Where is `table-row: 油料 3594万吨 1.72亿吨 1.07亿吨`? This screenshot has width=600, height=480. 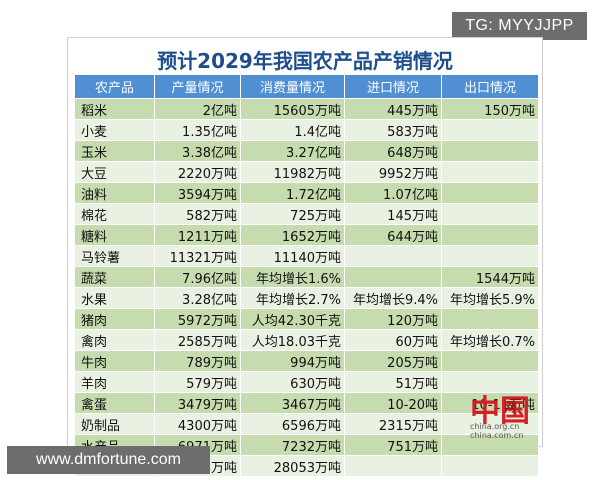 table-row: 油料 3594万吨 1.72亿吨 1.07亿吨 is located at coordinates (306, 193).